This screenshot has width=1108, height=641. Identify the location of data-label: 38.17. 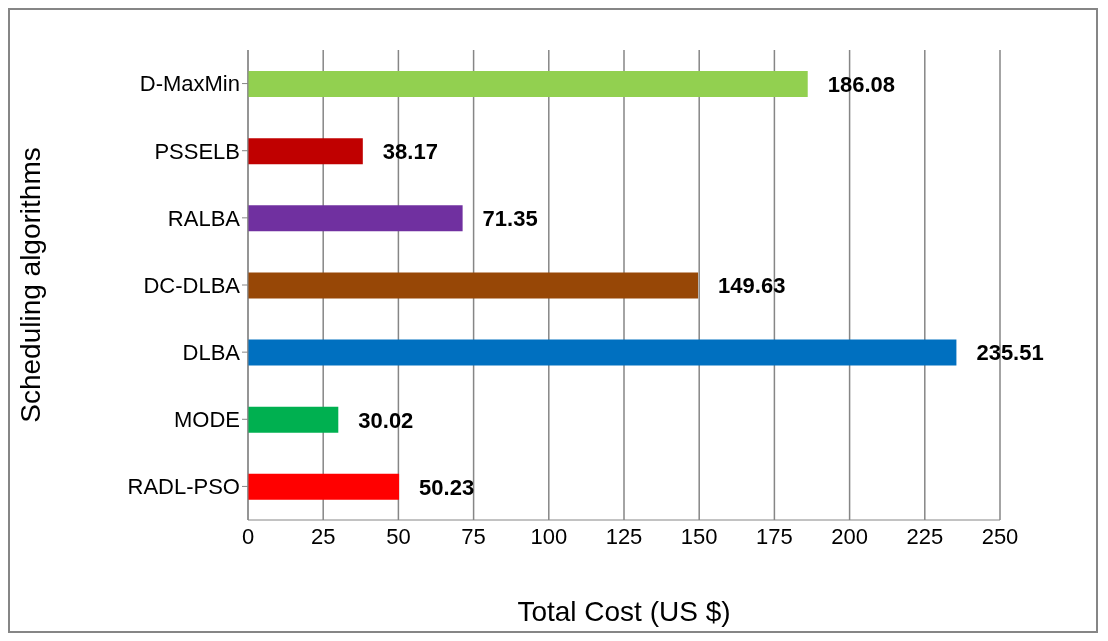
(410, 151).